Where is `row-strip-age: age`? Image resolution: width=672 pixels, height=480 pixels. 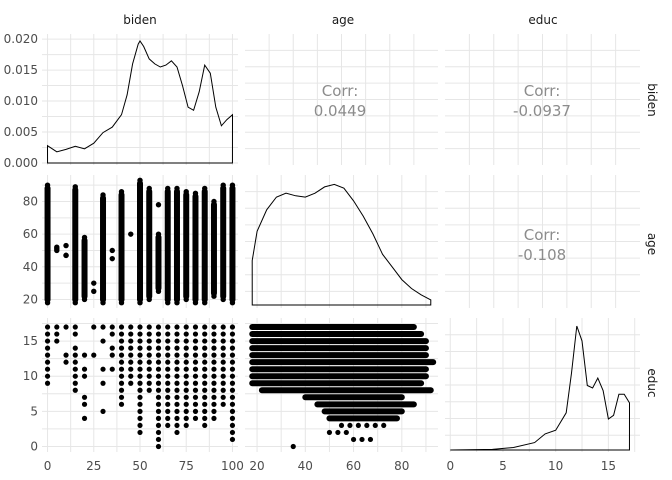
row-strip-age: age is located at coordinates (652, 244).